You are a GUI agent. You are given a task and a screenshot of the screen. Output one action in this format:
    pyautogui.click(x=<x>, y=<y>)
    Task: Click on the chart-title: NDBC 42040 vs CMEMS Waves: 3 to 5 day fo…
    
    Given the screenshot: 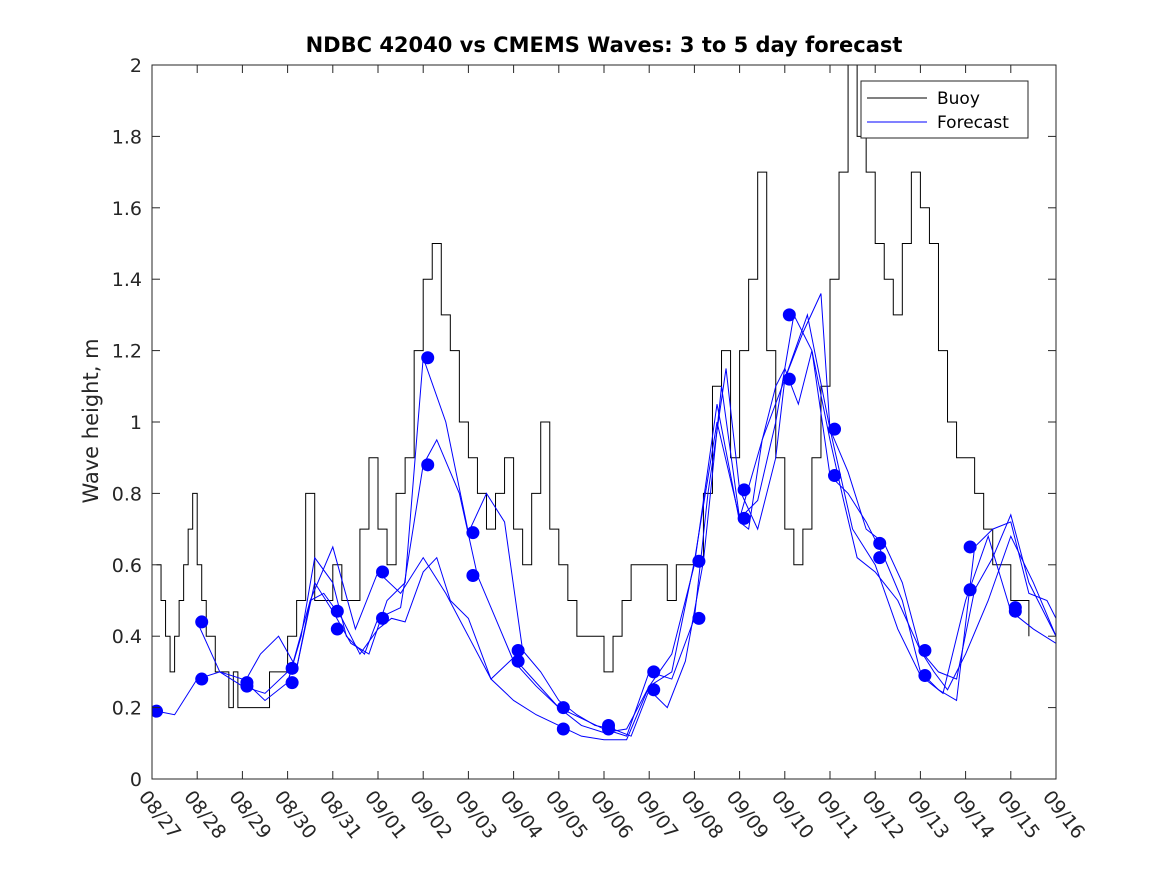 What is the action you would take?
    pyautogui.click(x=604, y=45)
    